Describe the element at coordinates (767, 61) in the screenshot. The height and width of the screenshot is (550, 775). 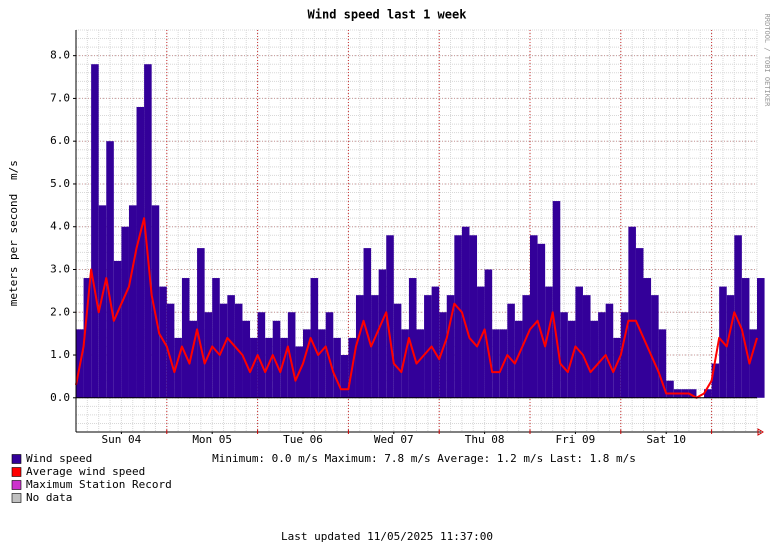
I see `credit: RRDTOOL / TOBI OETIKER` at that location.